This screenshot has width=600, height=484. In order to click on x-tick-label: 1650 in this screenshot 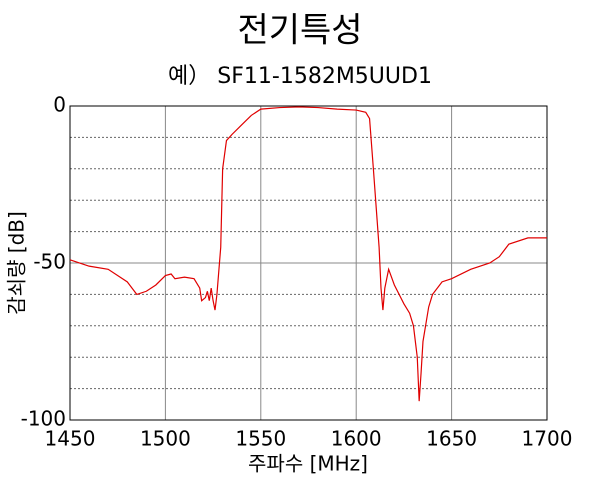, I will do `click(451, 439)`.